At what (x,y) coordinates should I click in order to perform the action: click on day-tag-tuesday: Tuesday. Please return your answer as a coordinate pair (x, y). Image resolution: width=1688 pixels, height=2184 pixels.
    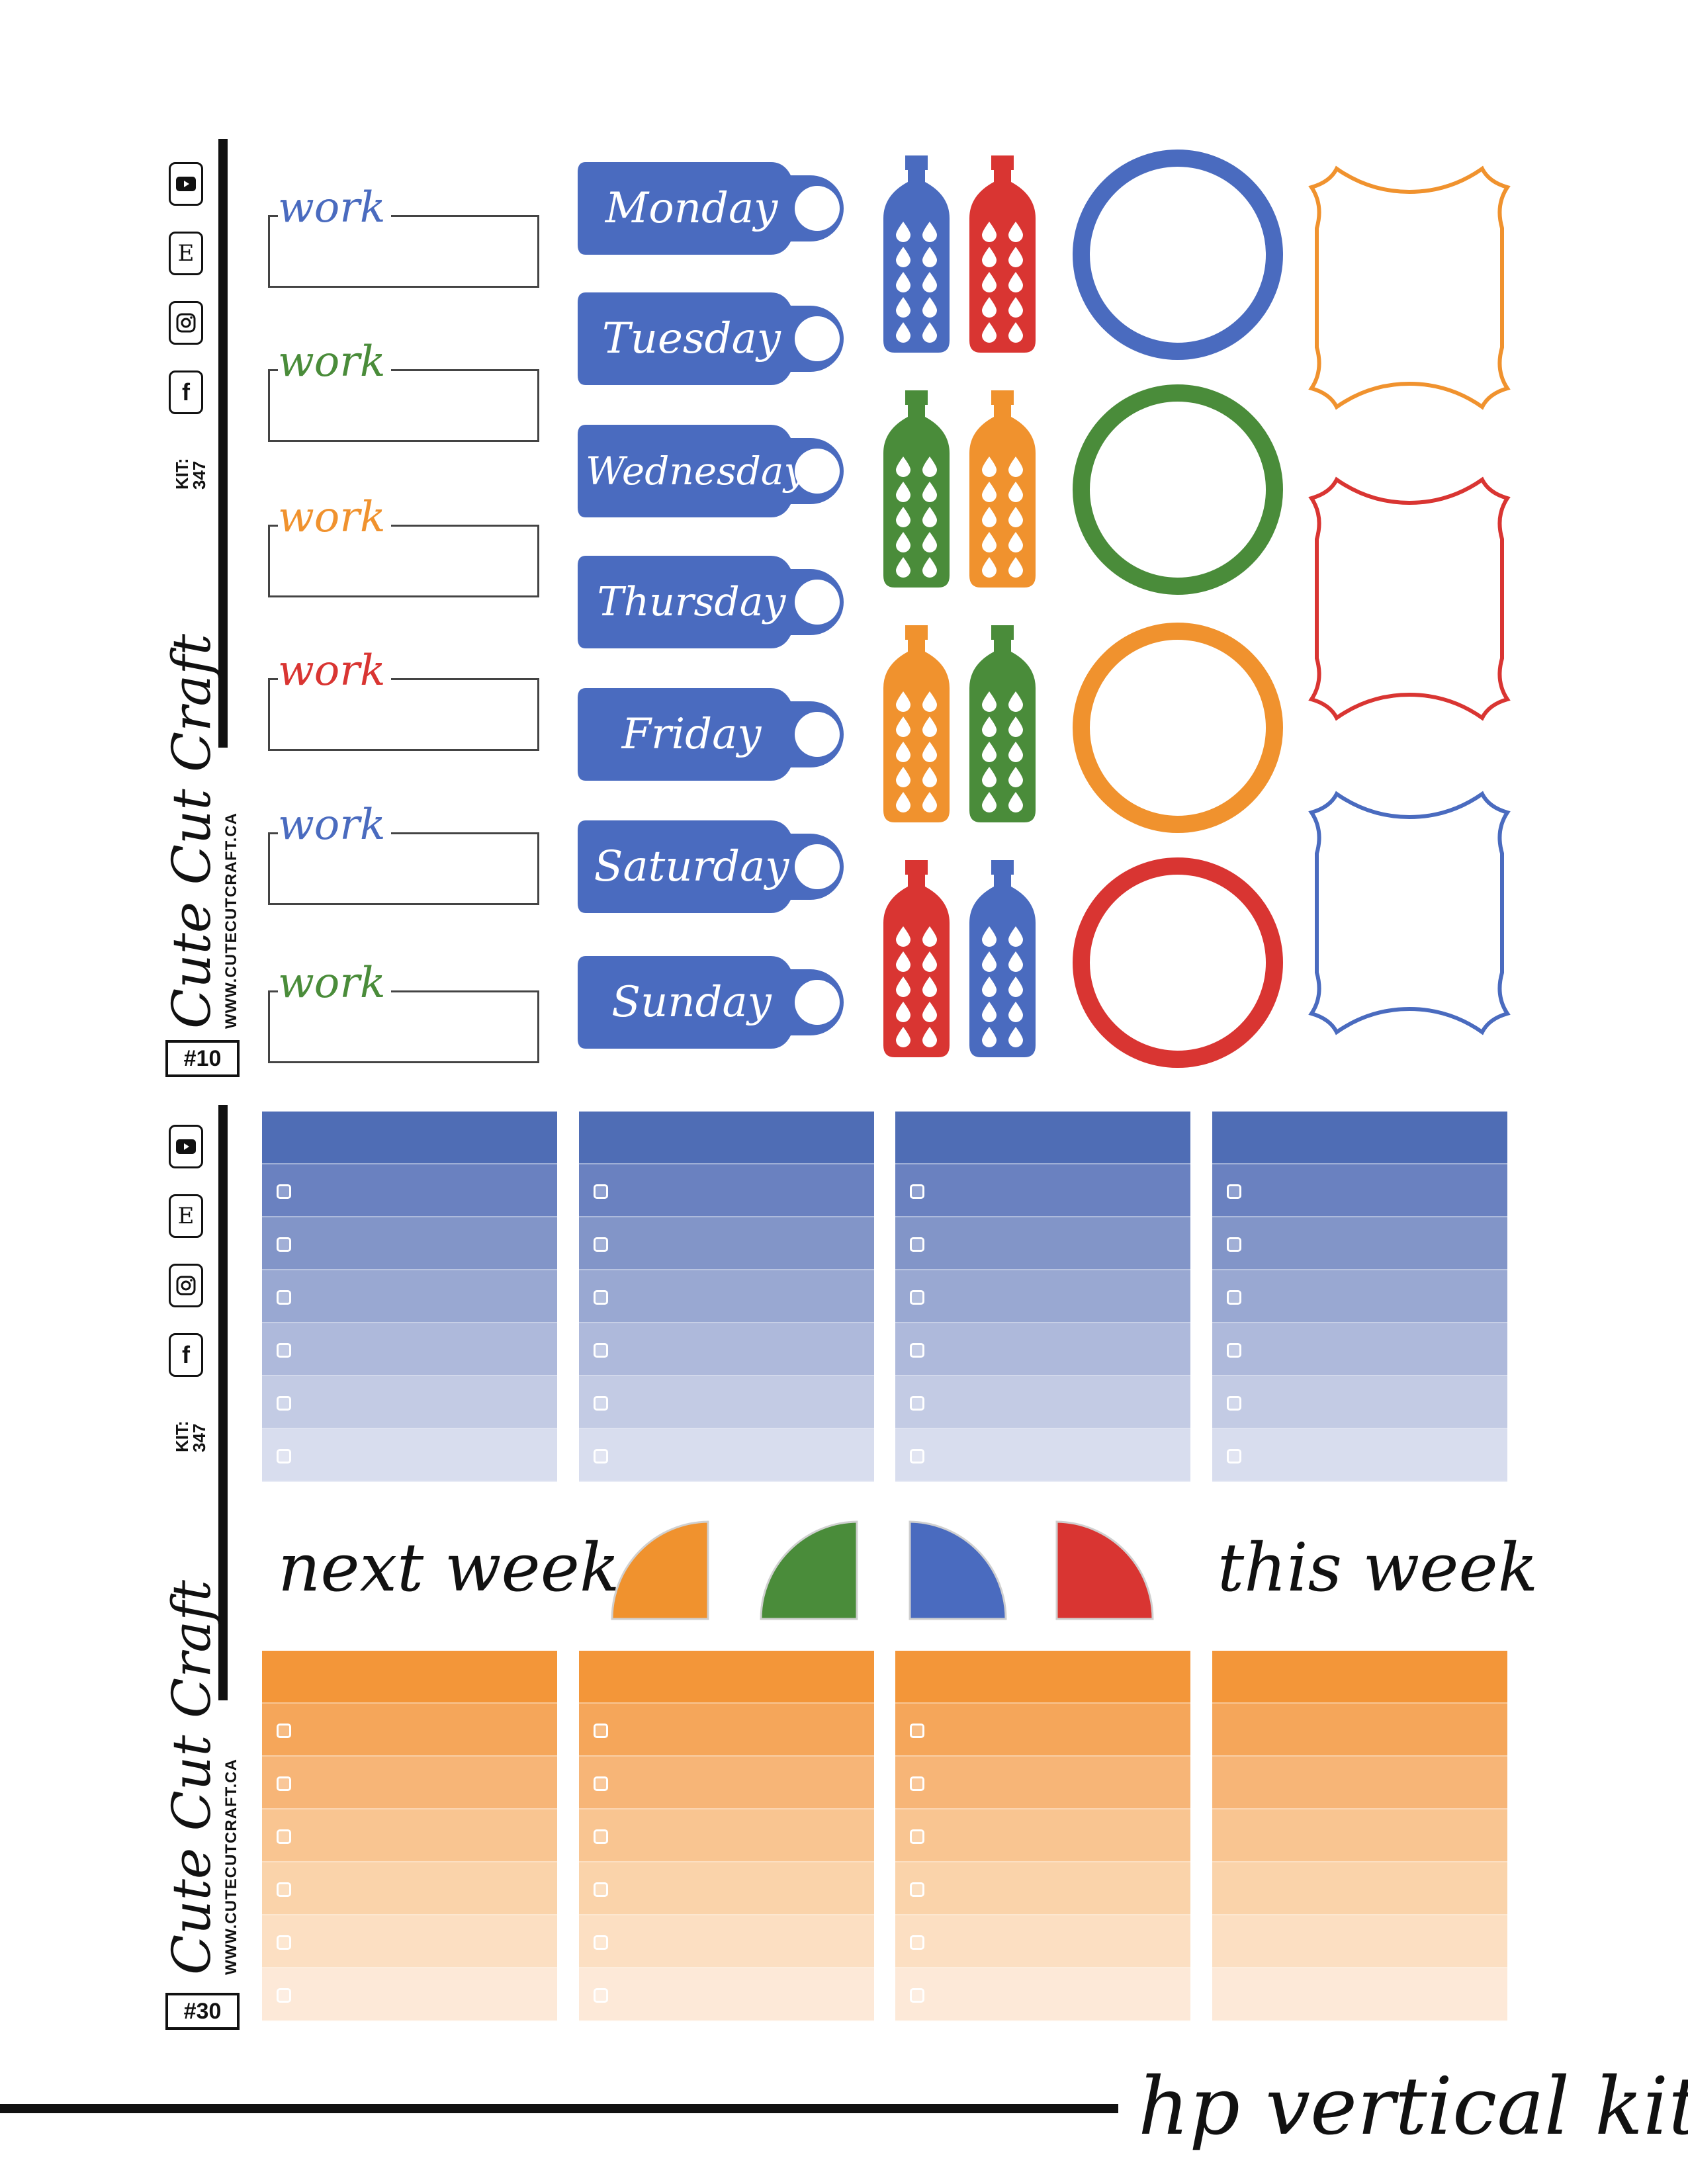
    Looking at the image, I should click on (708, 342).